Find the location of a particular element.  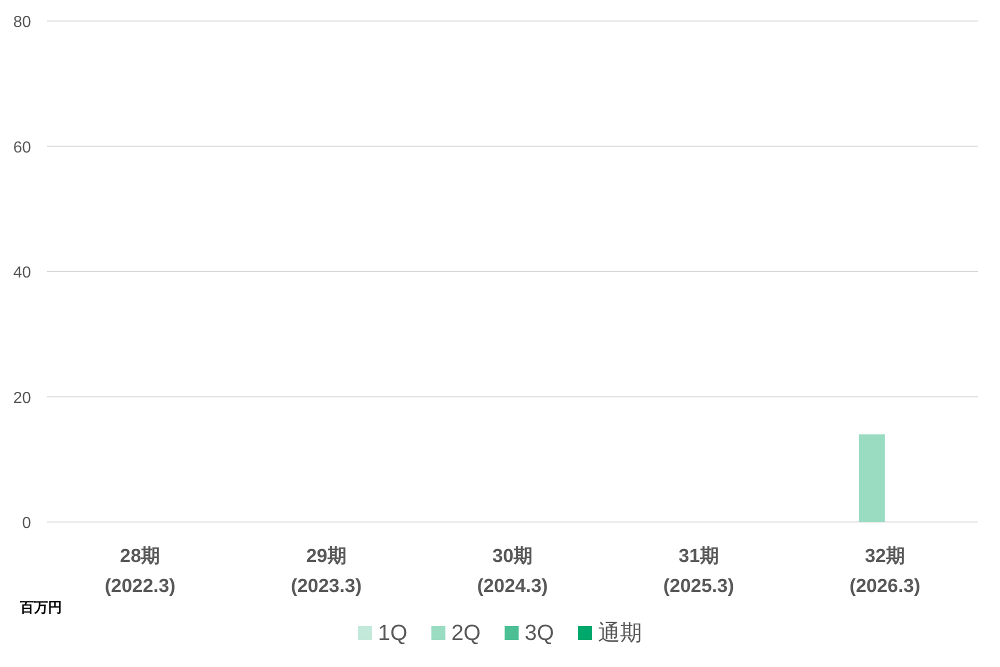

legend-label: 3Q is located at coordinates (539, 632).